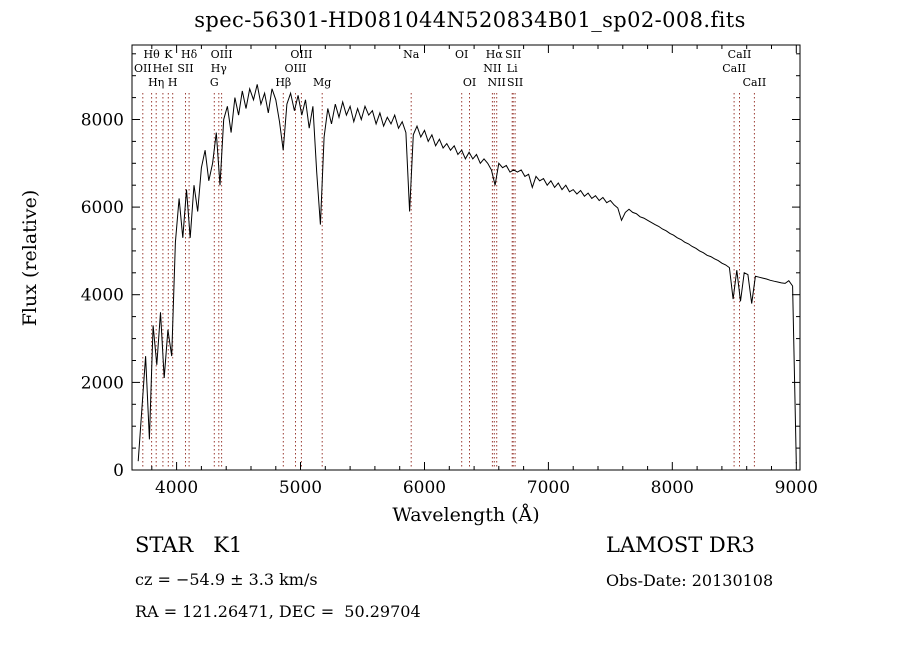 The width and height of the screenshot is (900, 649). I want to click on x-tick-label: 9000, so click(796, 488).